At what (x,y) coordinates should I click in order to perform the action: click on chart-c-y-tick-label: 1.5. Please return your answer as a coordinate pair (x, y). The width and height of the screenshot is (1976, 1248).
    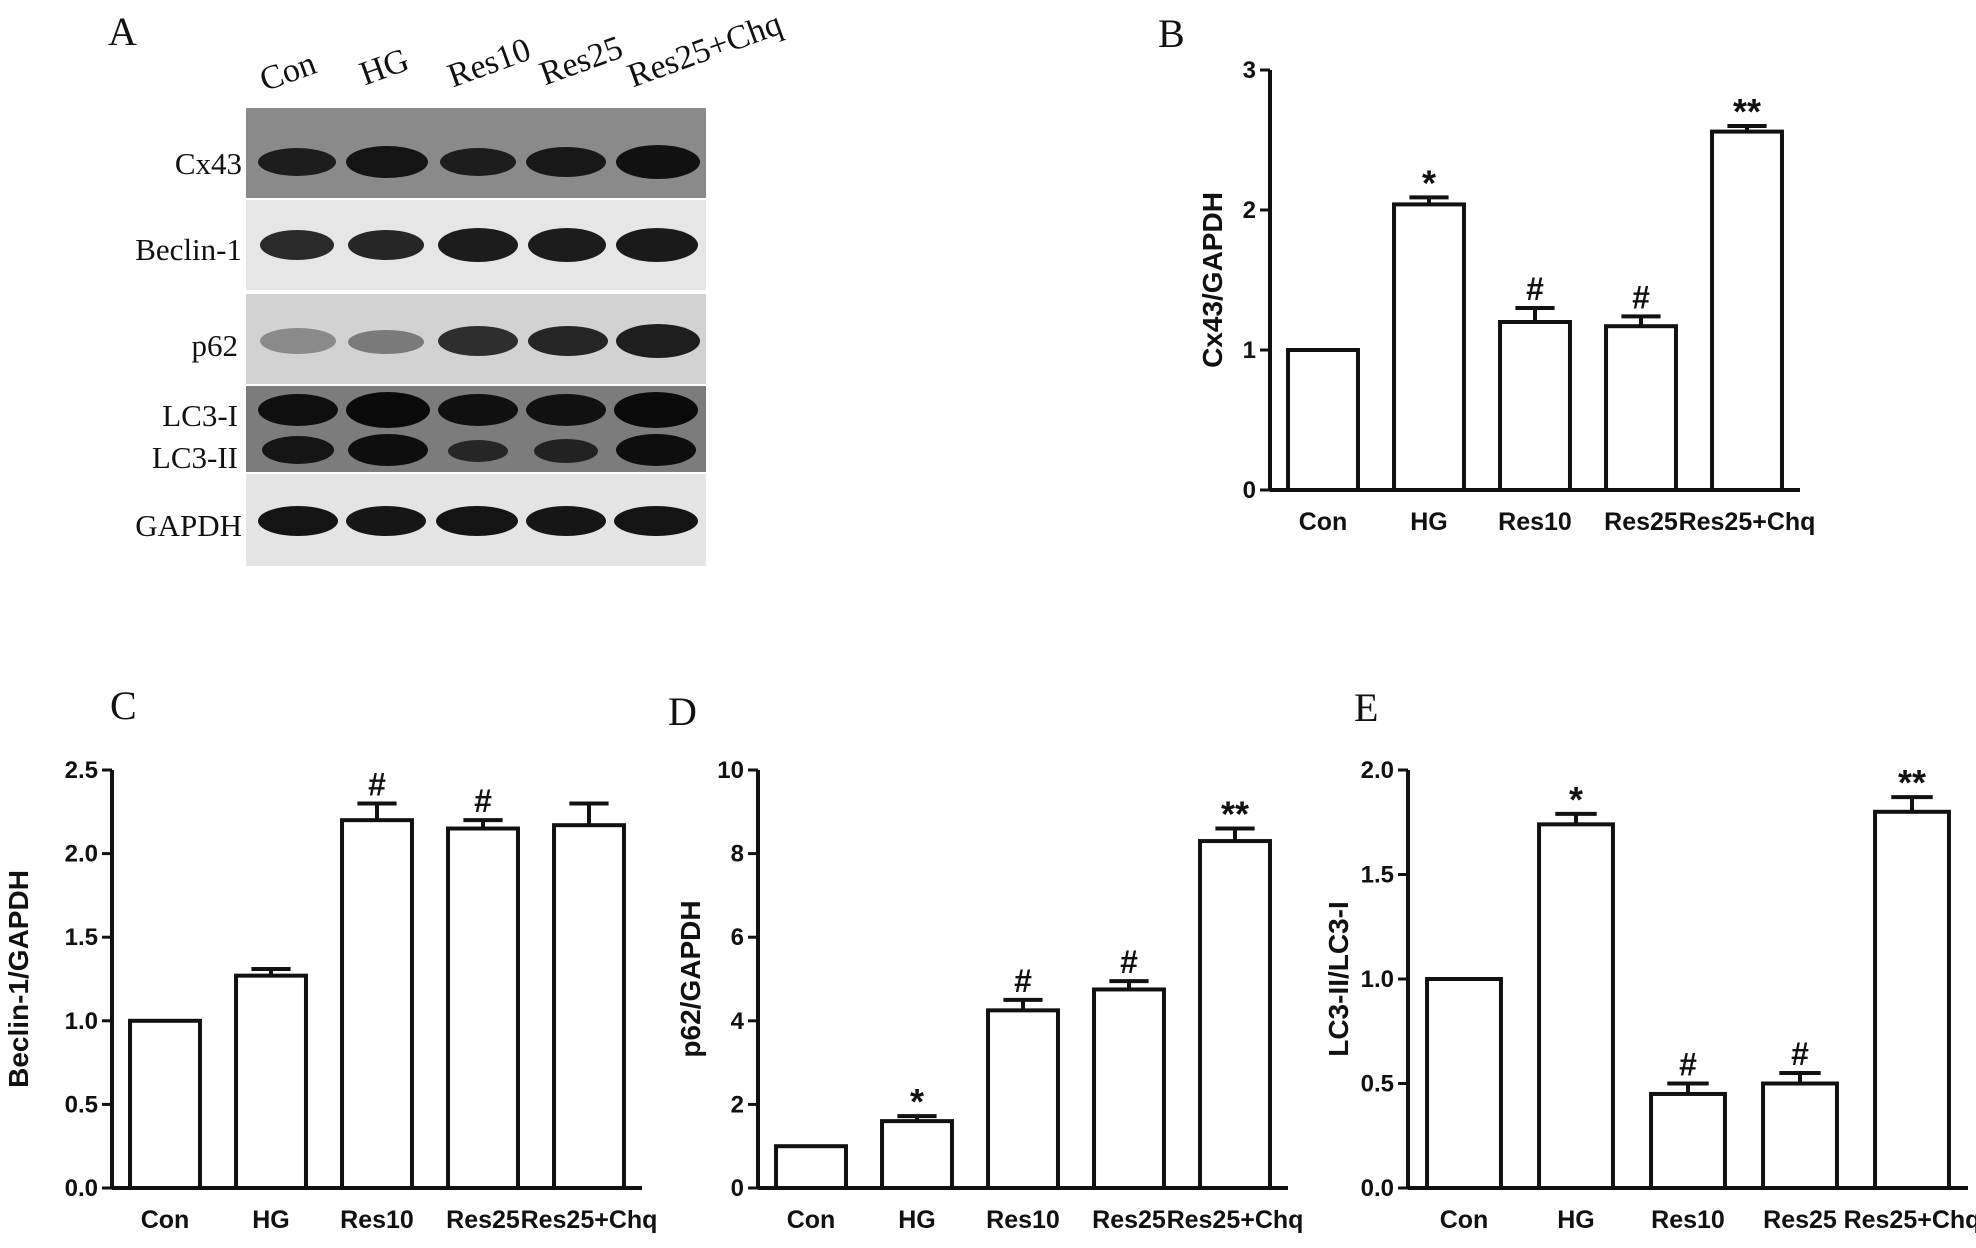
    Looking at the image, I should click on (81, 937).